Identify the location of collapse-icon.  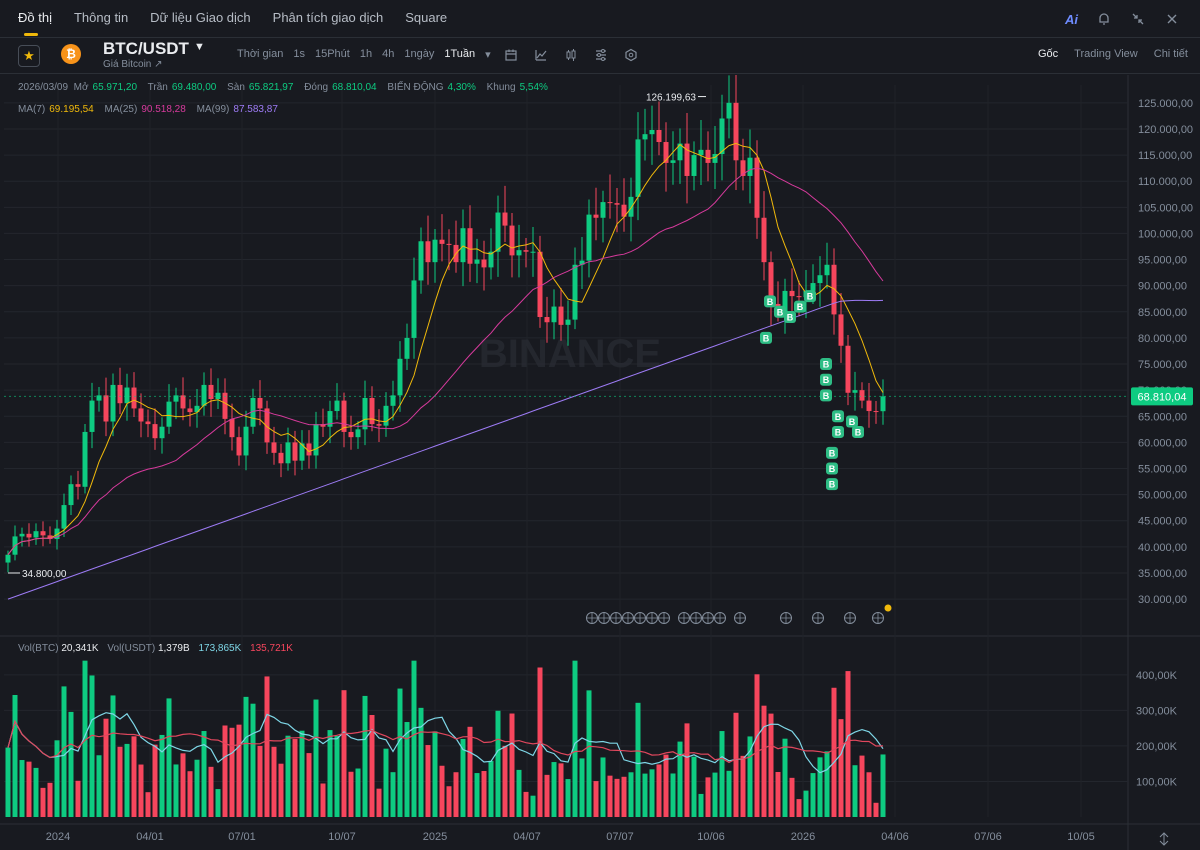
(1138, 19).